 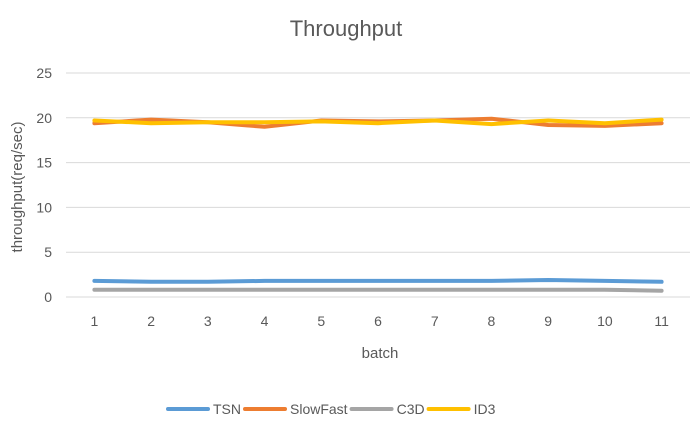 I want to click on legend-item-c3d: C3D, so click(x=387, y=409).